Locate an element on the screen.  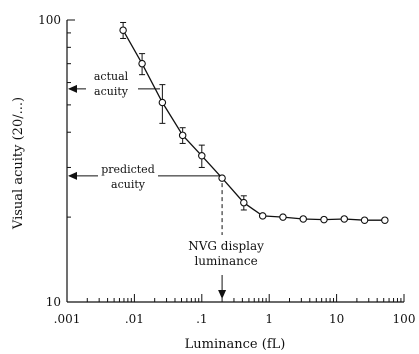
predicted-acuity-label: predicted is located at coordinates (128, 169).